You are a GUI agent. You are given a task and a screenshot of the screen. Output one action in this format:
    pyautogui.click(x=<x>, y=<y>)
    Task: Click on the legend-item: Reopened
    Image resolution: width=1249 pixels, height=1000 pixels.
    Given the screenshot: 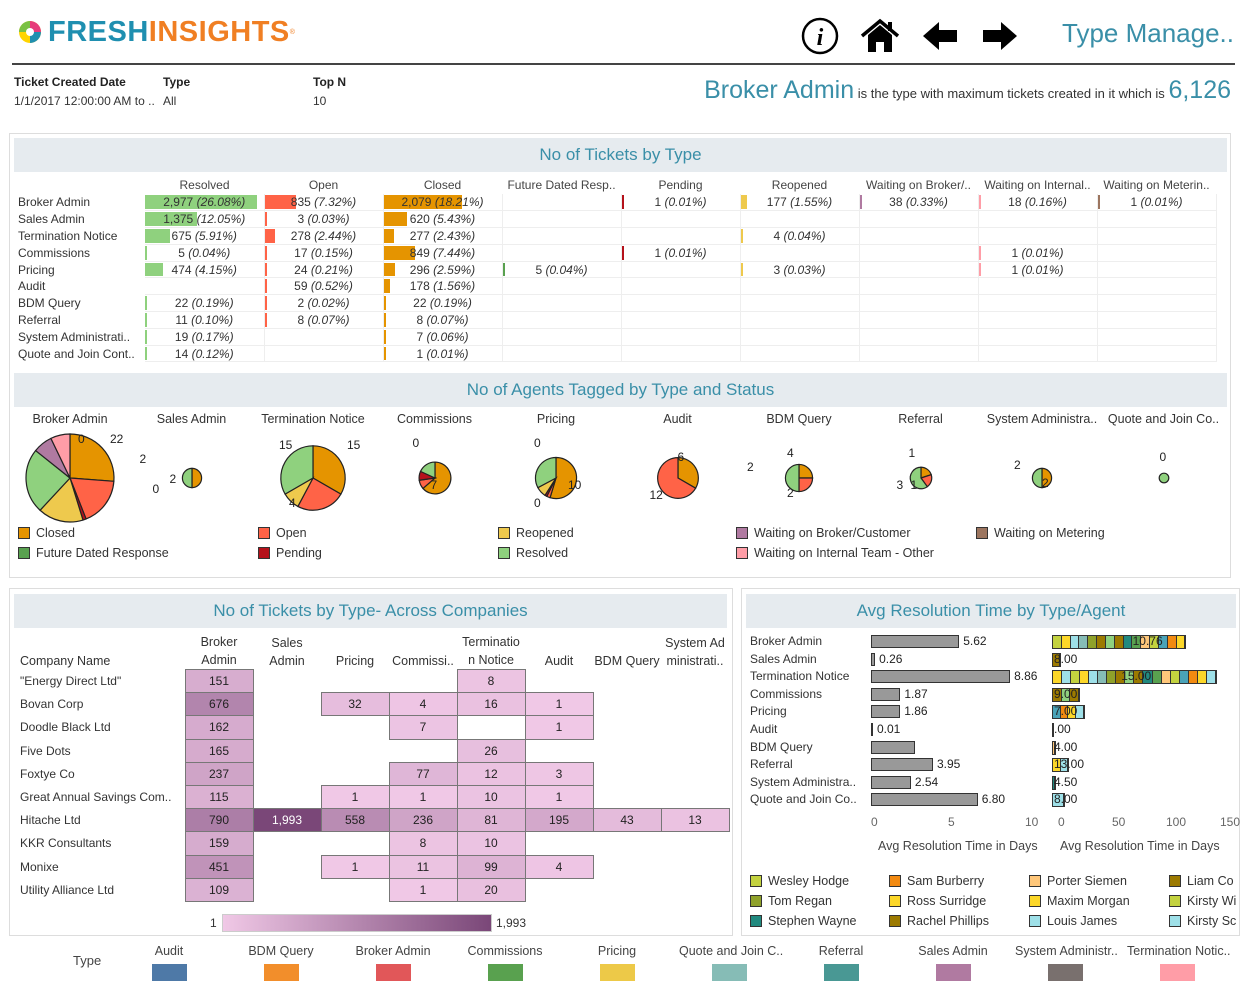 What is the action you would take?
    pyautogui.click(x=536, y=533)
    